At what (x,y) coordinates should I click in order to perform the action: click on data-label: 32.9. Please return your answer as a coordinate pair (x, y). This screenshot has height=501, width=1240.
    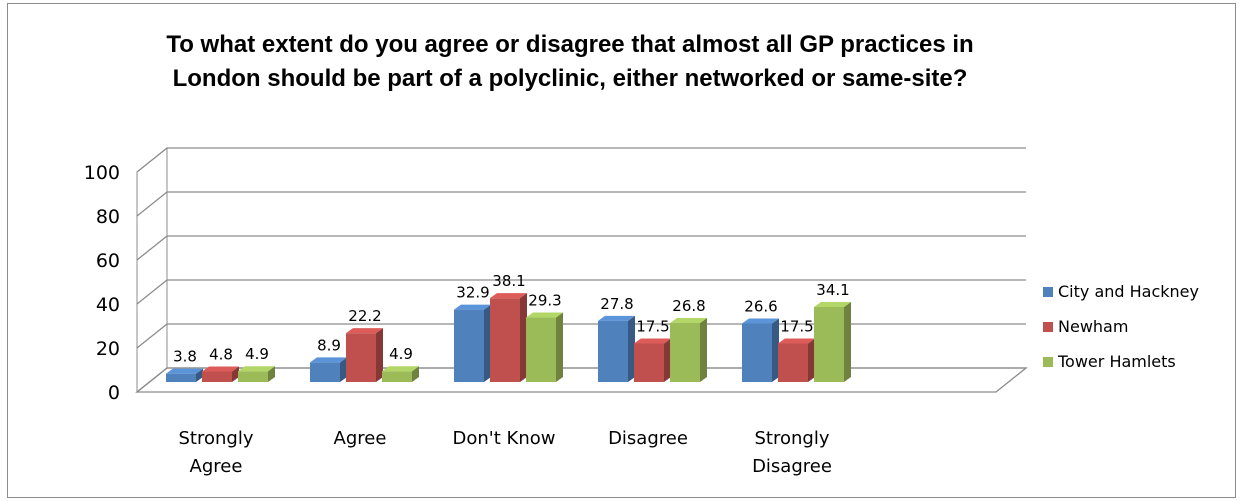
    Looking at the image, I should click on (472, 293).